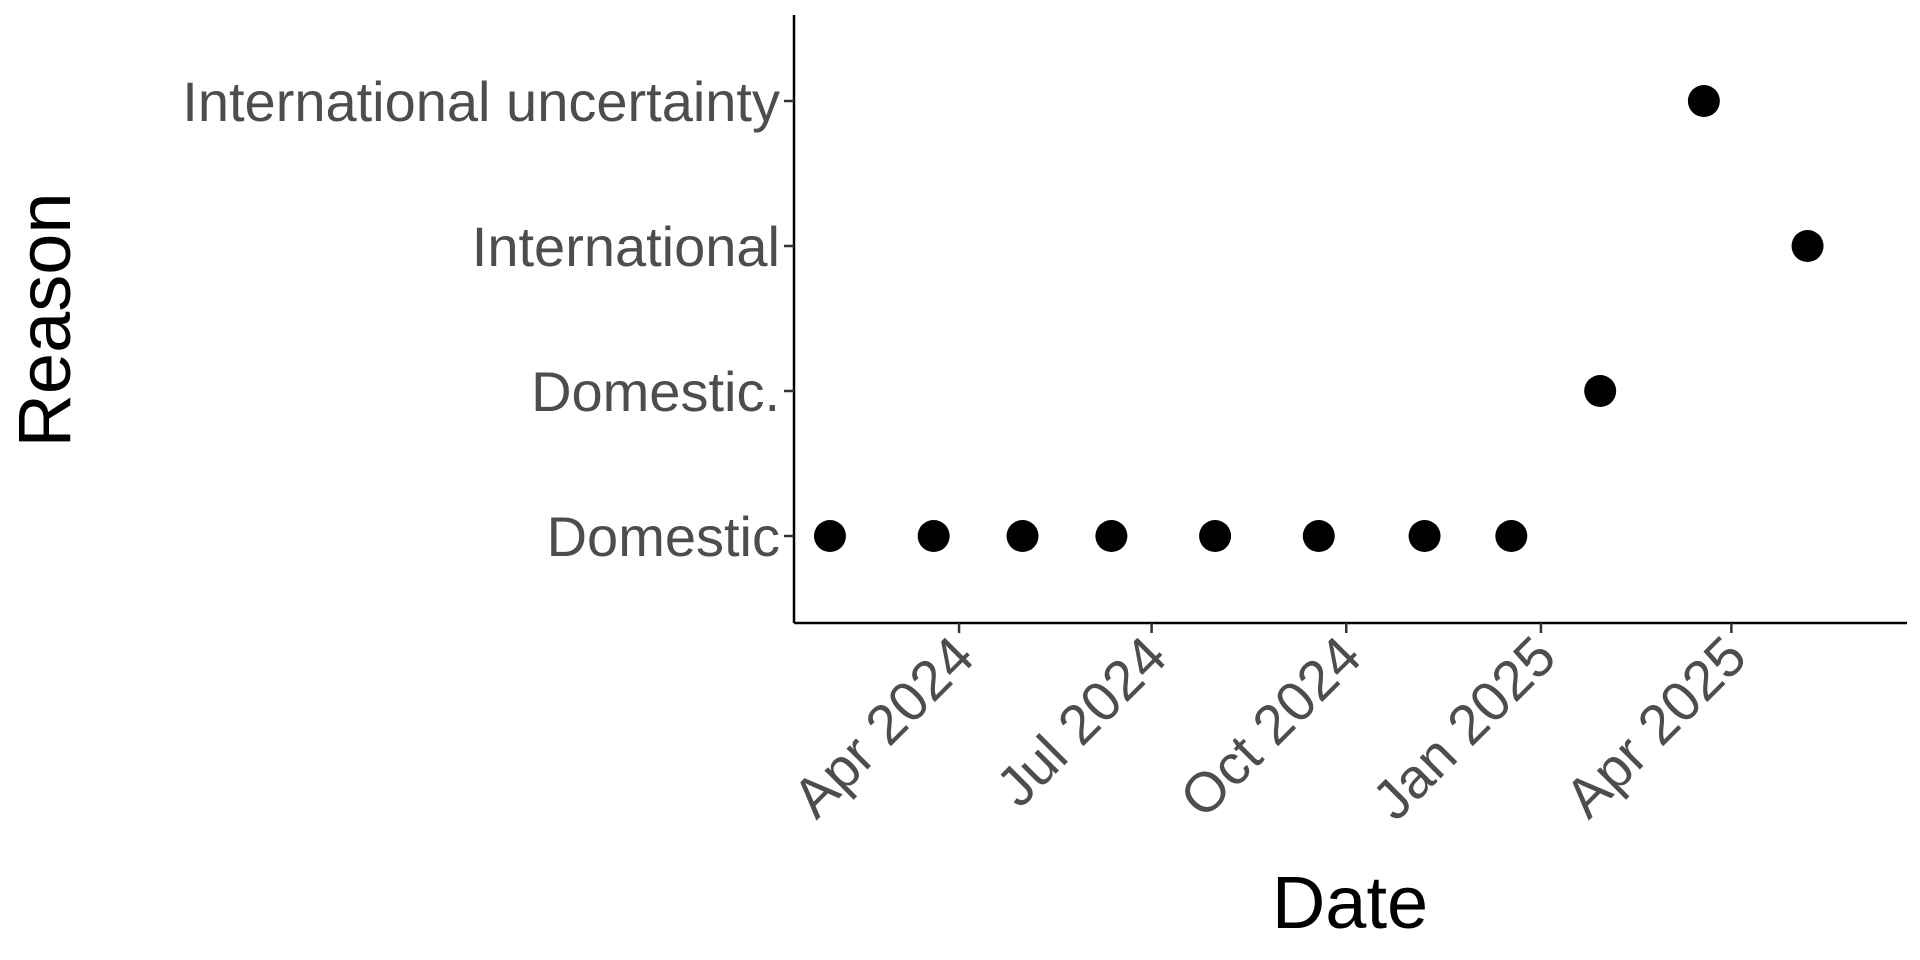 This screenshot has height=960, width=1920. What do you see at coordinates (44, 319) in the screenshot?
I see `y-axis-title: Reason` at bounding box center [44, 319].